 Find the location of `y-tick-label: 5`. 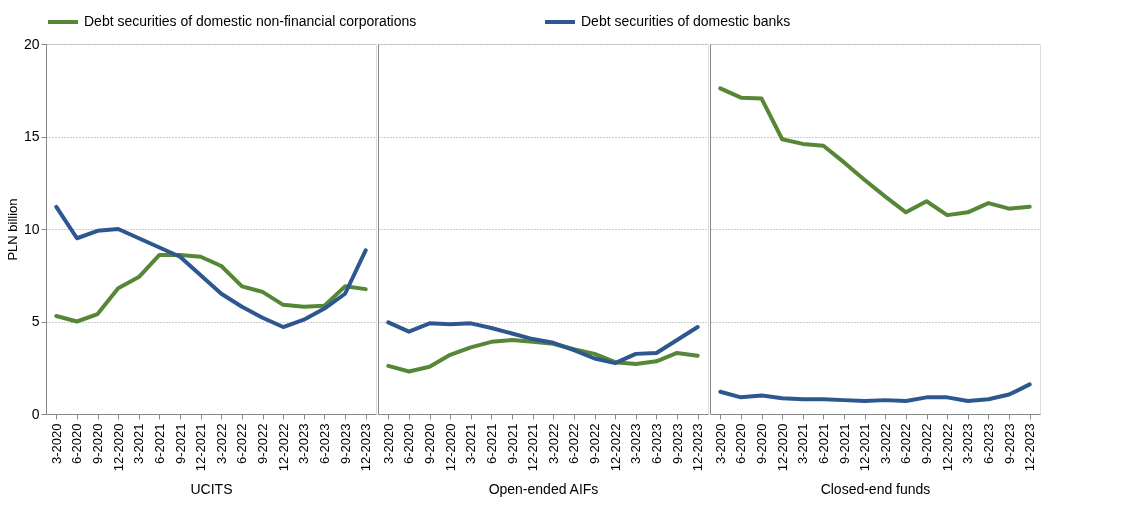

y-tick-label: 5 is located at coordinates (35, 321).